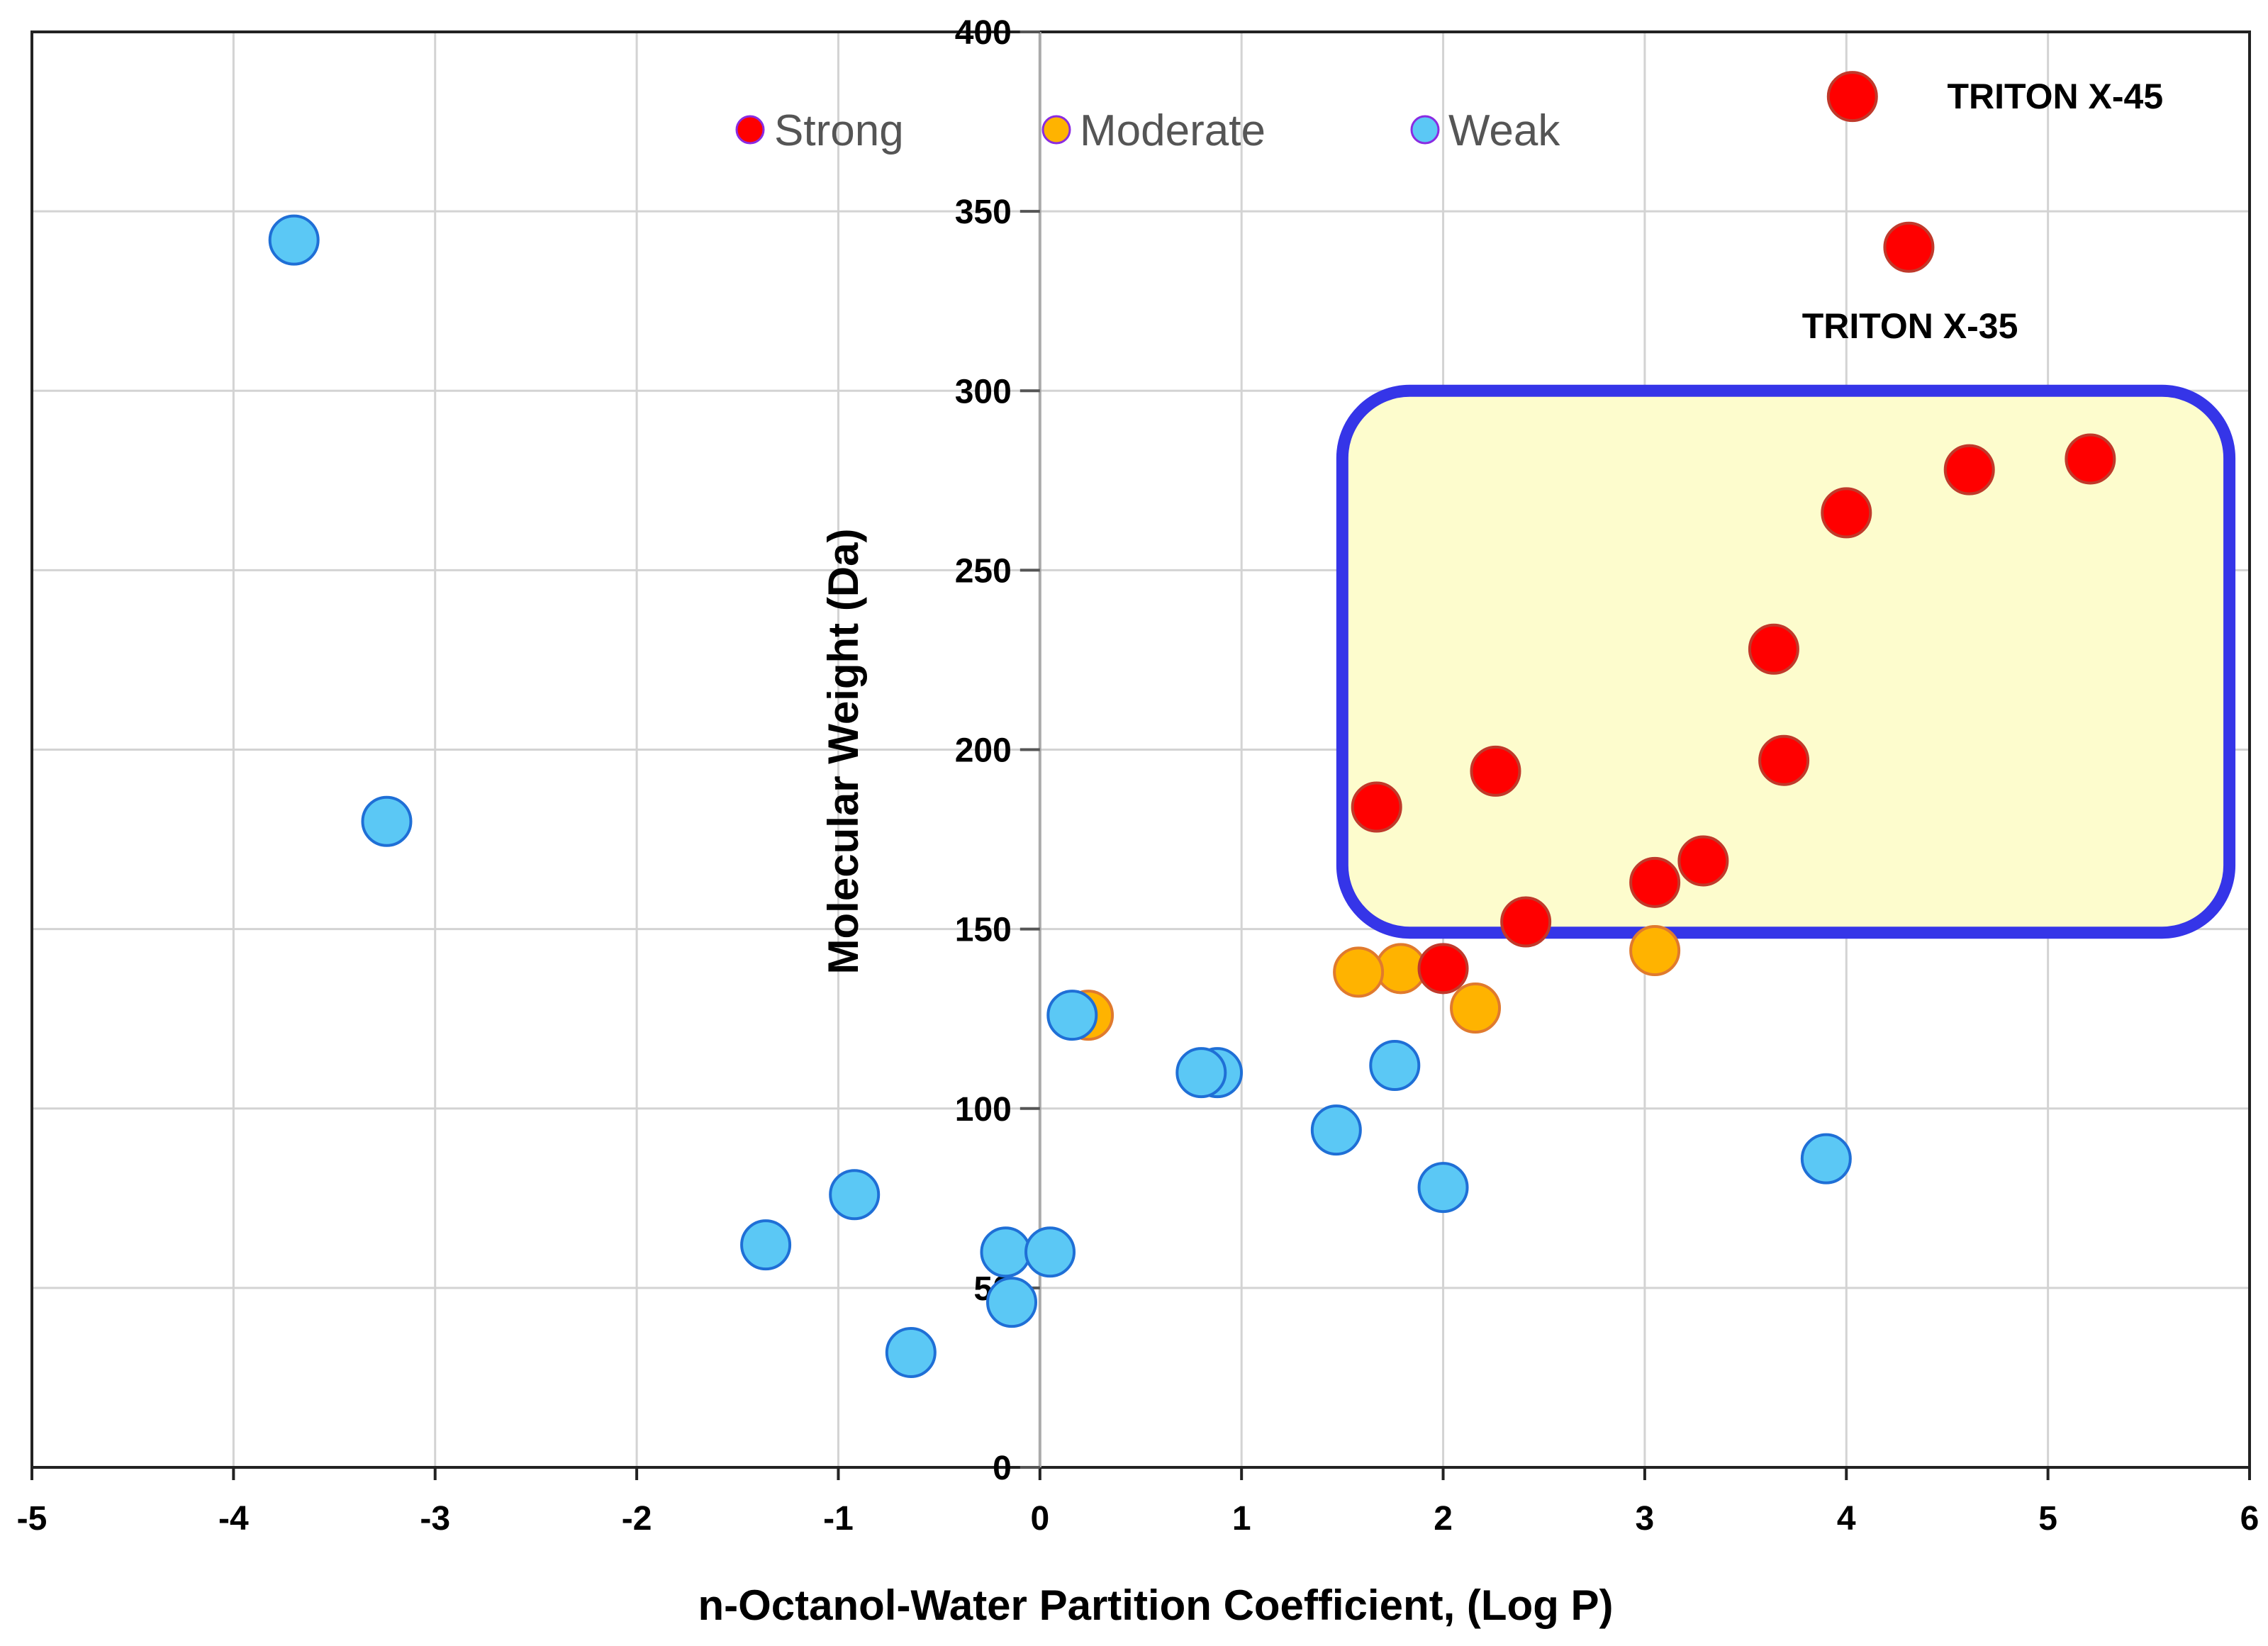 Image resolution: width=2268 pixels, height=1646 pixels. I want to click on x-tick-label: 4, so click(1846, 1519).